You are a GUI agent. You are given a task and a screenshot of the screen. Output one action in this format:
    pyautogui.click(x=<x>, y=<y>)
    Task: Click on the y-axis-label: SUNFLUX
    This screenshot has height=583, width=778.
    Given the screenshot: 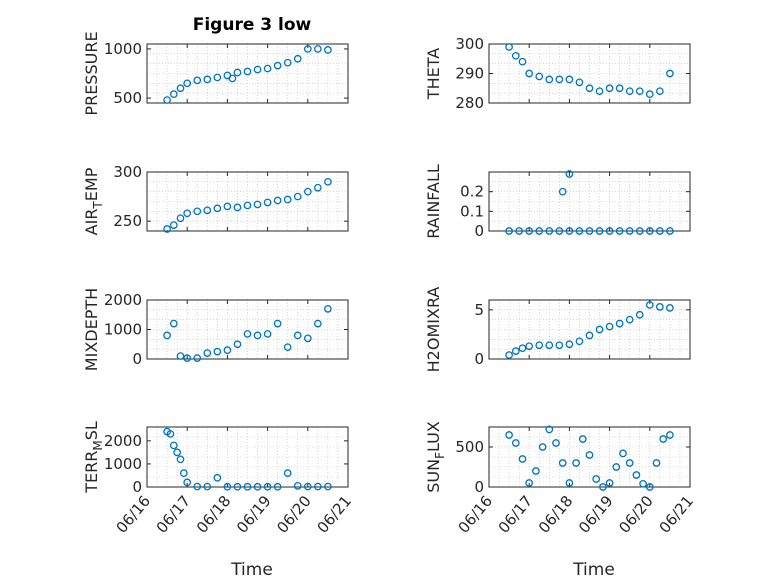 What is the action you would take?
    pyautogui.click(x=435, y=457)
    